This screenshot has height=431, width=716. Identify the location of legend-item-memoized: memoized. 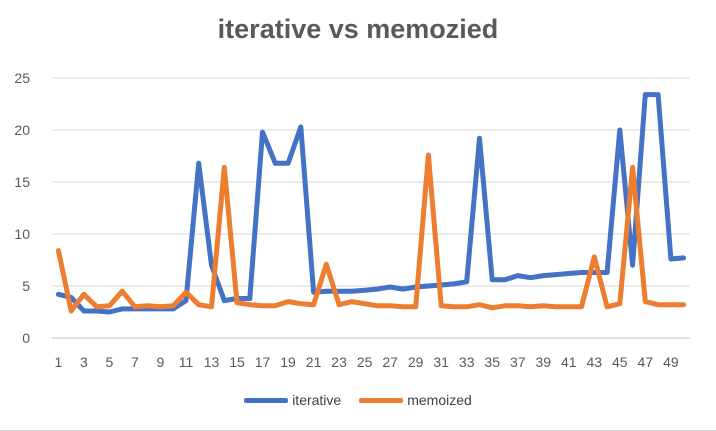
(415, 400).